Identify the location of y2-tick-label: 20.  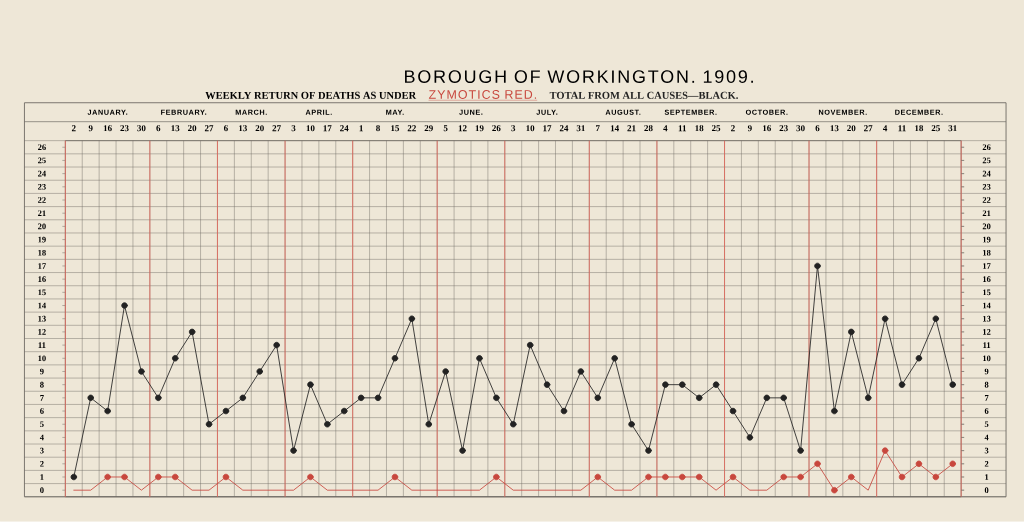
(986, 226).